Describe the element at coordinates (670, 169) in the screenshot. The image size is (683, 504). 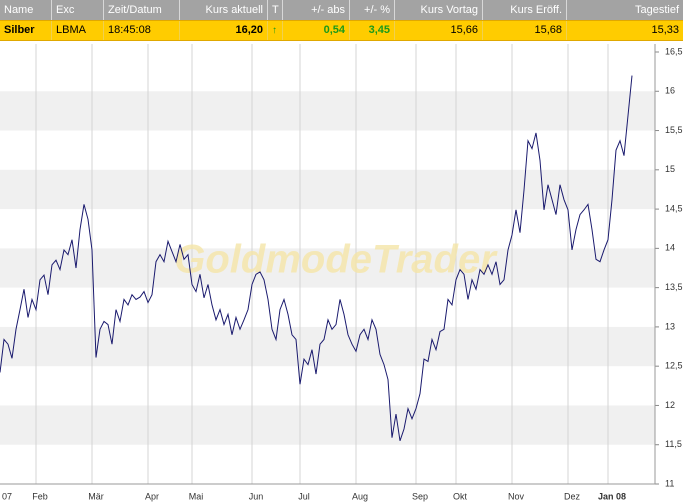
I see `y-tick-label: 15` at that location.